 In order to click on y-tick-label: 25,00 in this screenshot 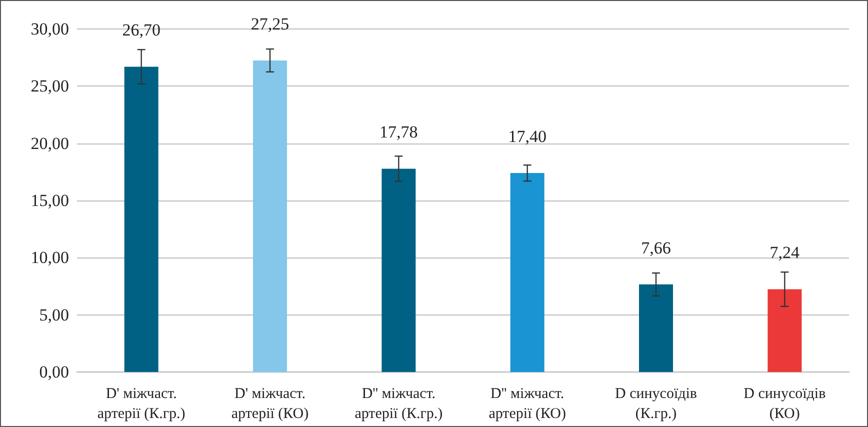, I will do `click(49, 86)`.